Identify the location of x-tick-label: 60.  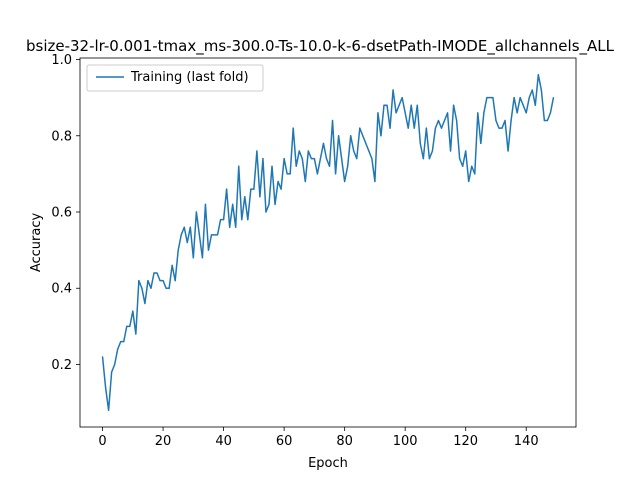
(284, 441).